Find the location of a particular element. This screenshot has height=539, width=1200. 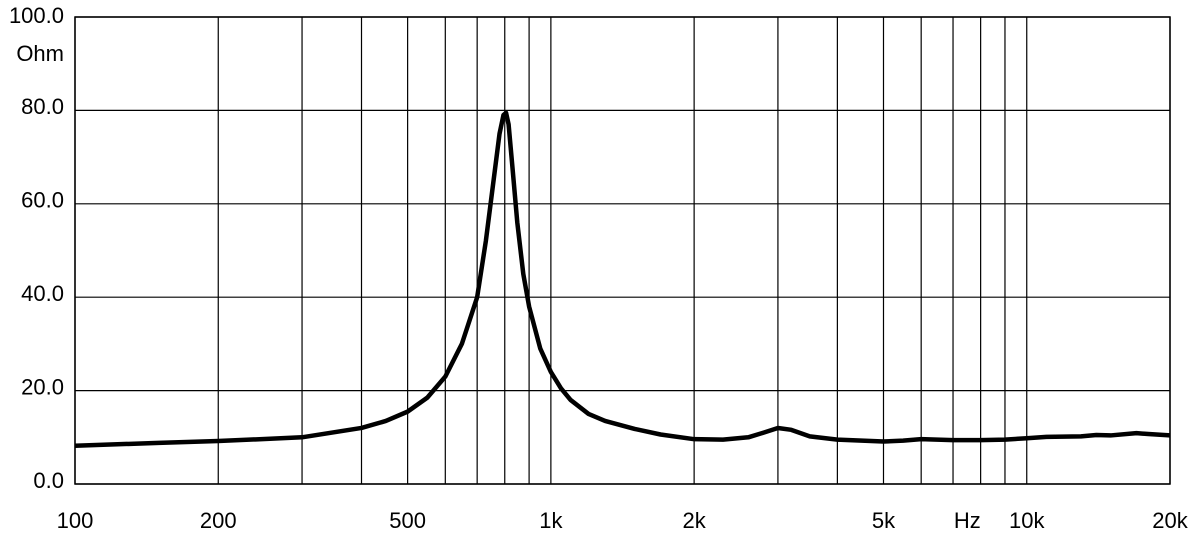

y-tick-label: 20.0 is located at coordinates (42, 386).